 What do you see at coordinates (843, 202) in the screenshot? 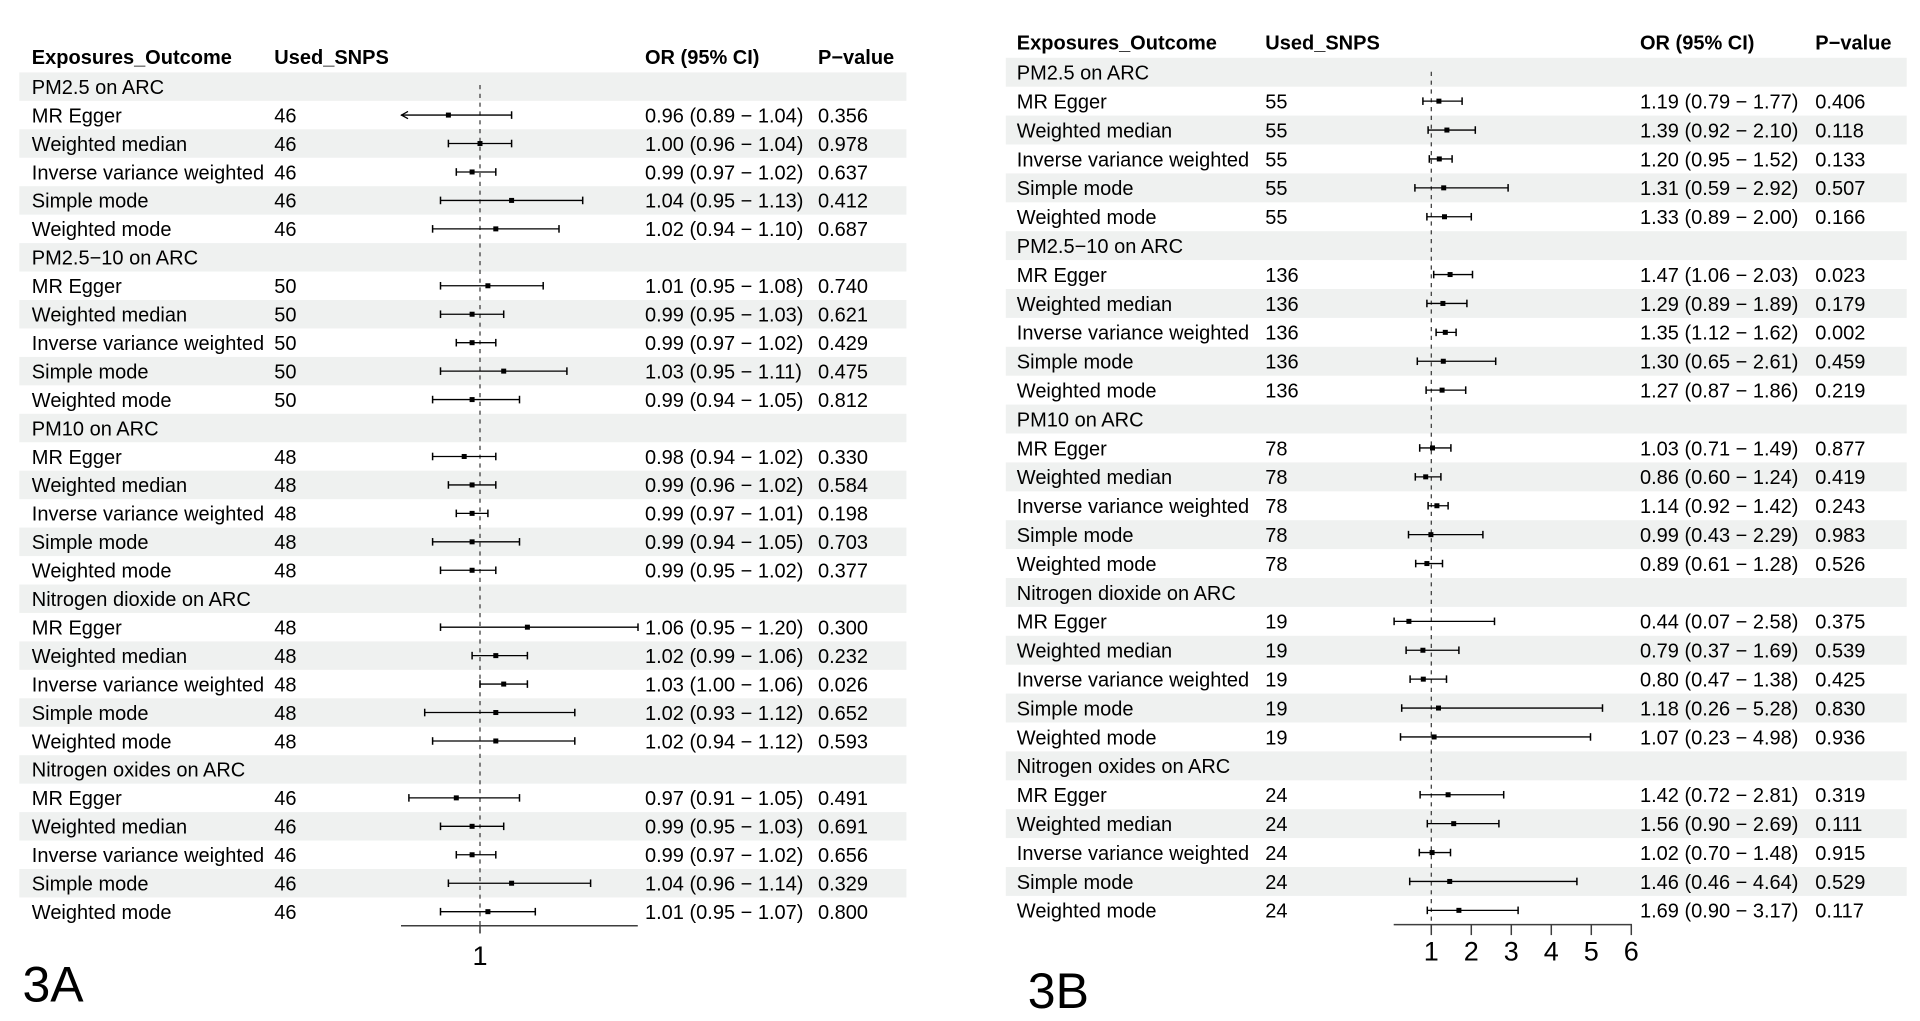
I see `svg-text: 0.412` at bounding box center [843, 202].